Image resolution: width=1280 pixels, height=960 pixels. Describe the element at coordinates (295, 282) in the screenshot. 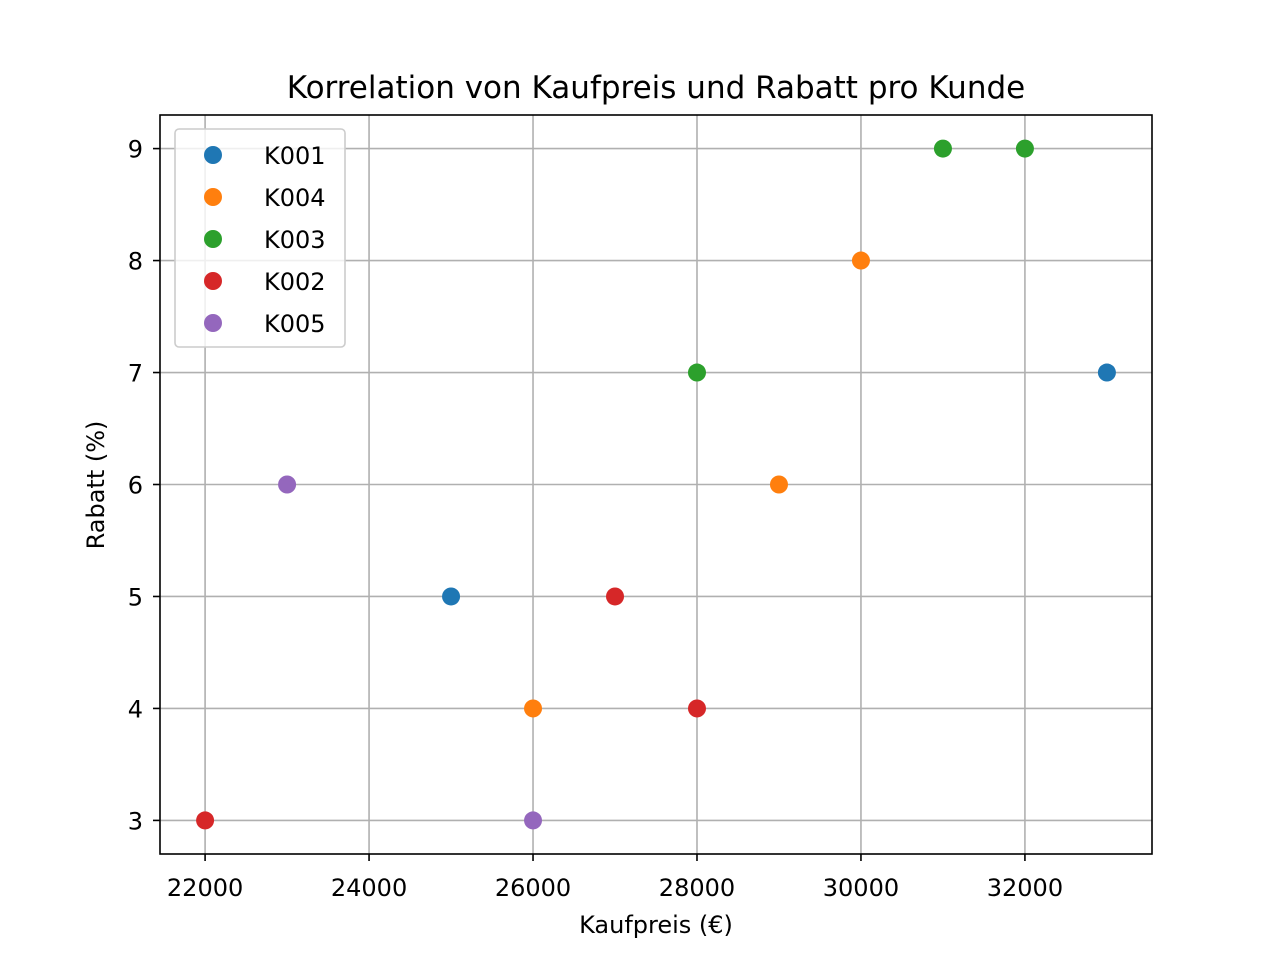

I see `legend-label-k002: K002` at that location.